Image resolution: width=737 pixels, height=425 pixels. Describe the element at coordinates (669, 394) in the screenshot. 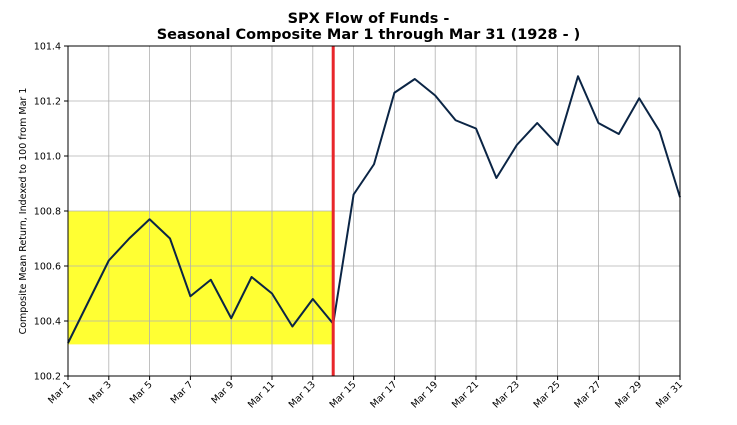

I see `x-tick-label: Mar 31` at that location.